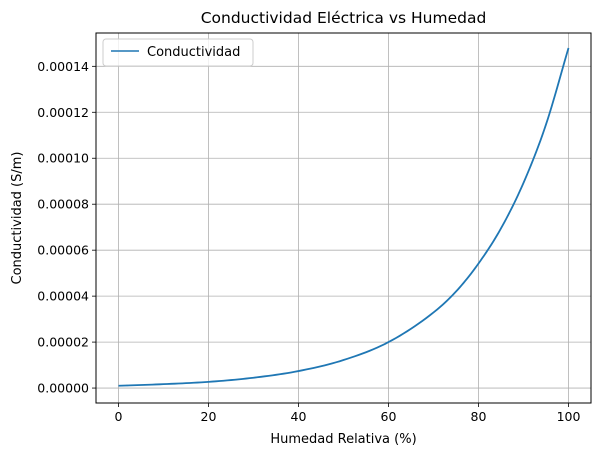  What do you see at coordinates (63, 342) in the screenshot?
I see `y-tick-label: 0.00002` at bounding box center [63, 342].